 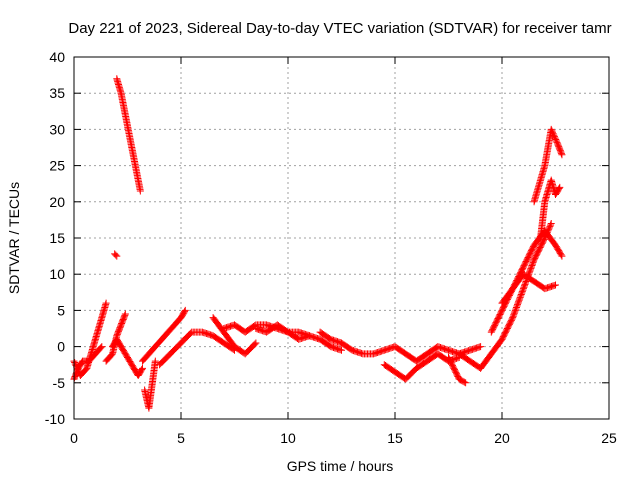 I want to click on y-tick-label: 10, so click(x=57, y=274).